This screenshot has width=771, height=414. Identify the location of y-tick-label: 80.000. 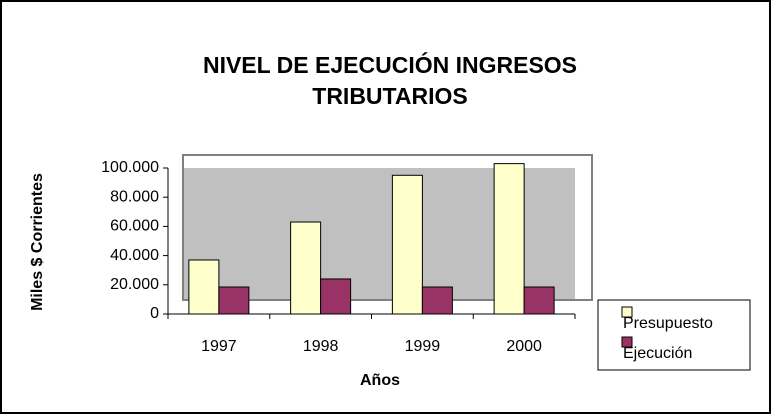
(134, 196).